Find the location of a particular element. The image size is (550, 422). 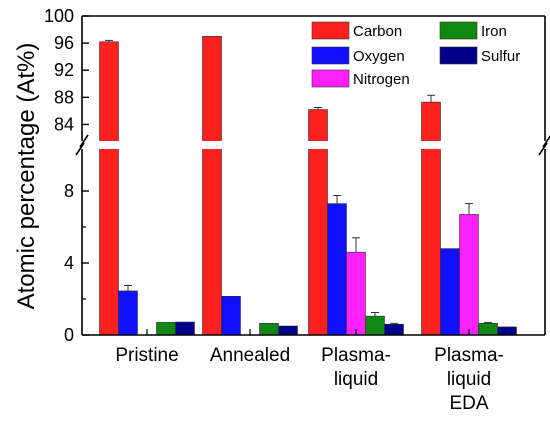

x-category-label: Pristine is located at coordinates (146, 355).